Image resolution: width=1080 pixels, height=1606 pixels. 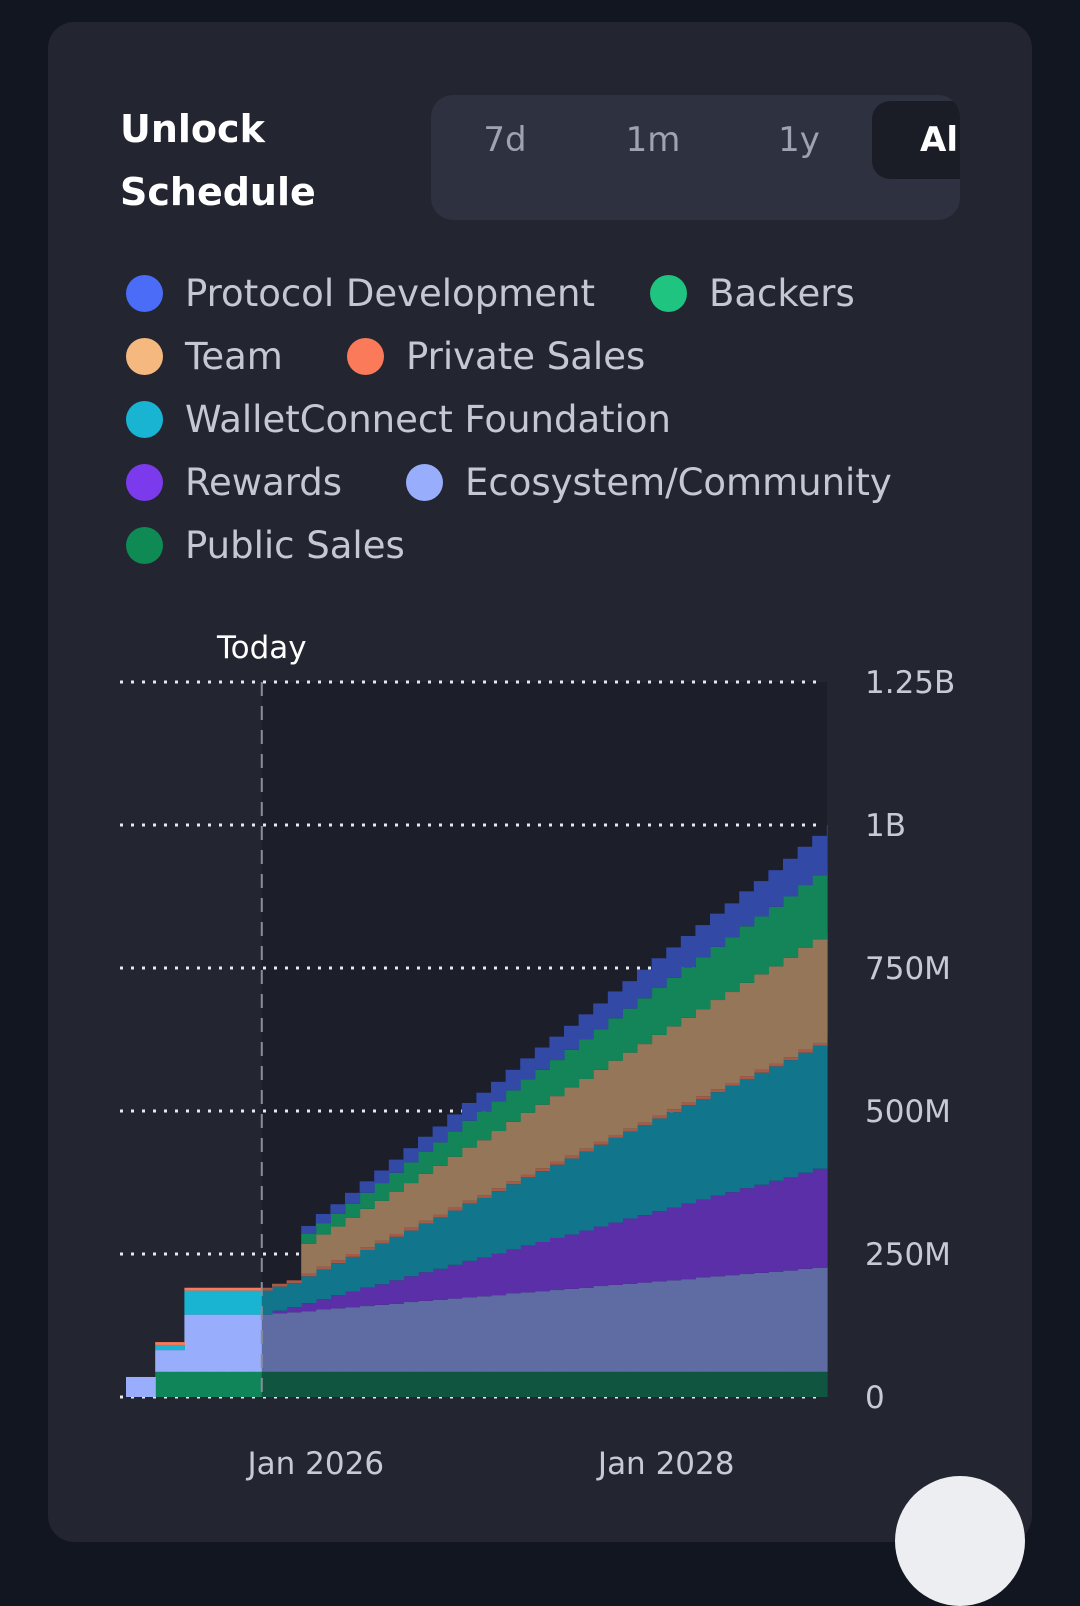 I want to click on legend-item-backers: Backers, so click(x=752, y=293).